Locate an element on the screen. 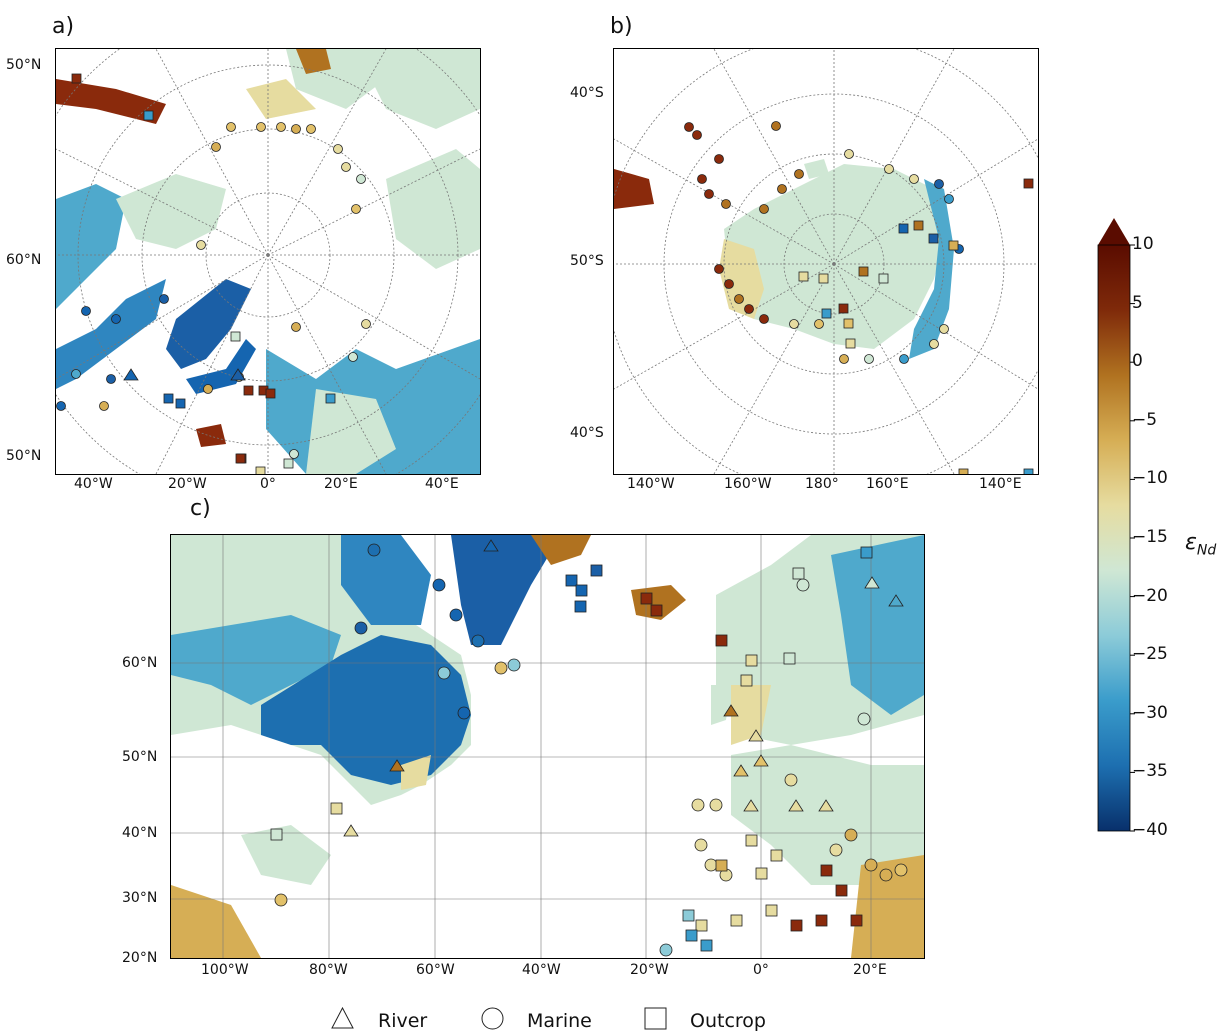  panel-a-lon-tick: 20°E is located at coordinates (341, 484).